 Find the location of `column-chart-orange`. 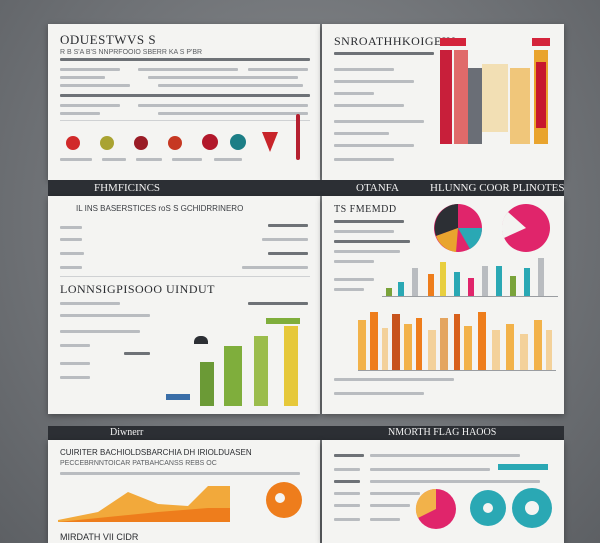

column-chart-orange is located at coordinates (457, 339).